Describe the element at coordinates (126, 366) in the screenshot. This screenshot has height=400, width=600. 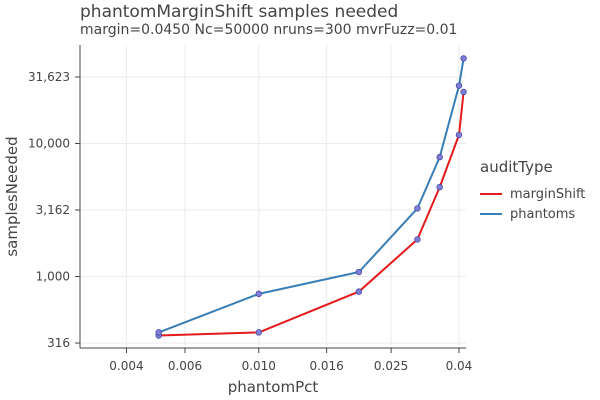
I see `x-tick-label: 0.004` at that location.